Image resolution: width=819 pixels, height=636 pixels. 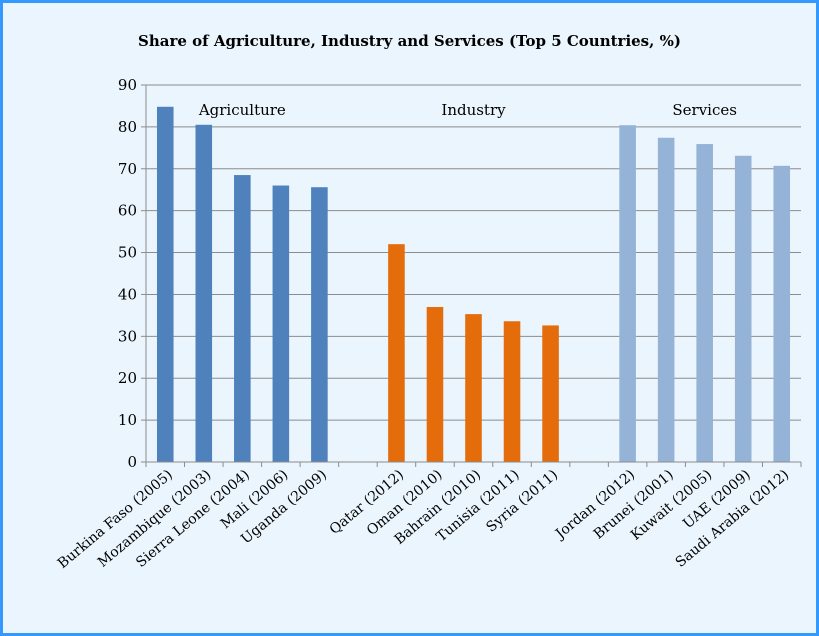 I want to click on y-tick-label: 50, so click(x=127, y=253).